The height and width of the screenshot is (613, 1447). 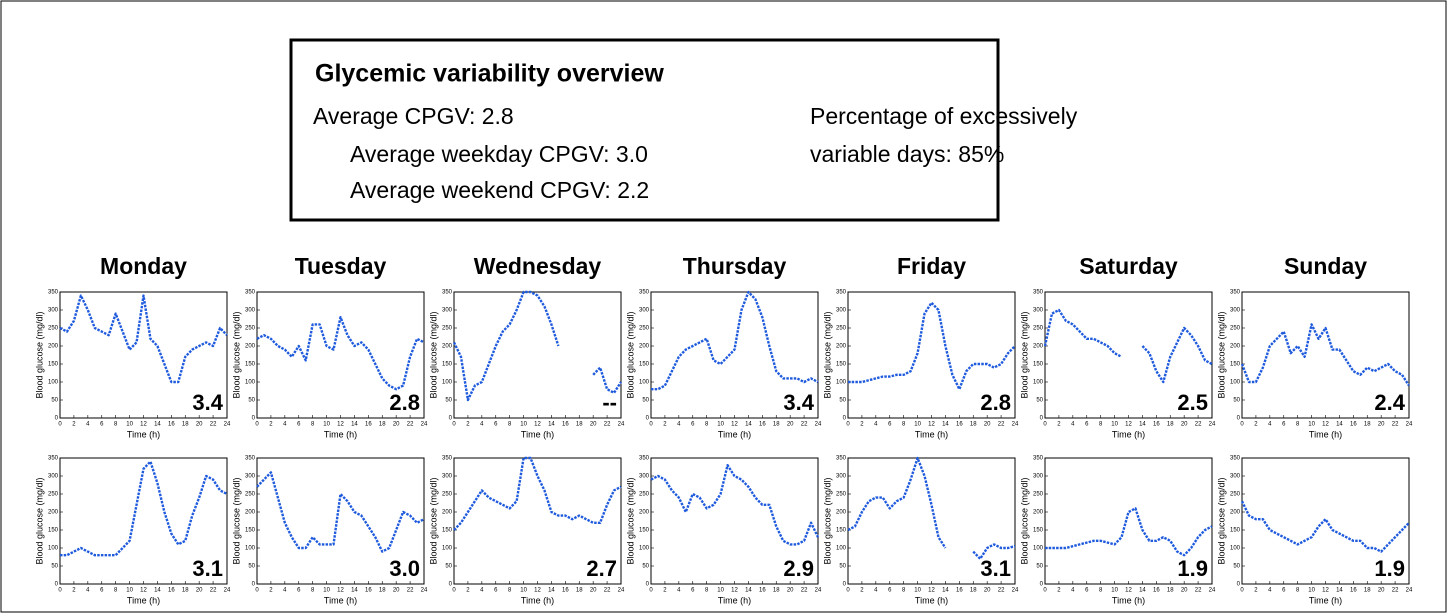 What do you see at coordinates (1389, 402) in the screenshot?
I see `cpgv-score: 2.4` at bounding box center [1389, 402].